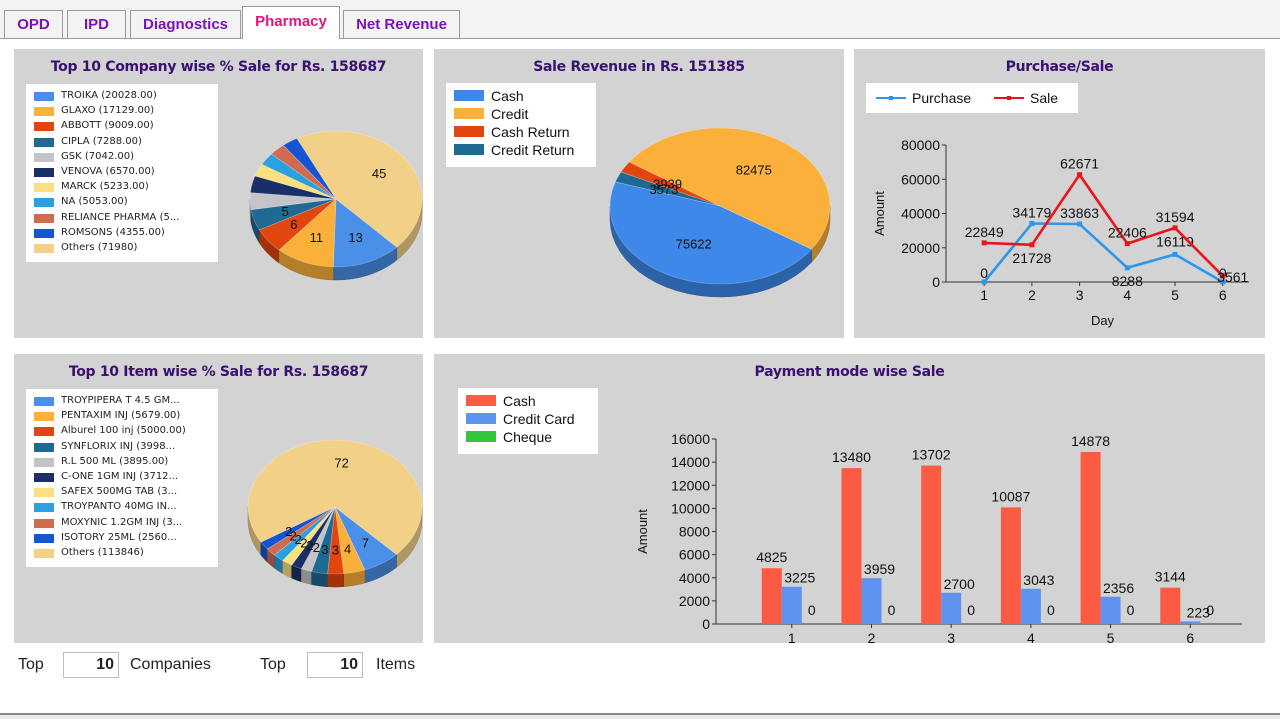 This screenshot has width=1280, height=719. I want to click on legend-label: ABBOTT (9009.00), so click(107, 126).